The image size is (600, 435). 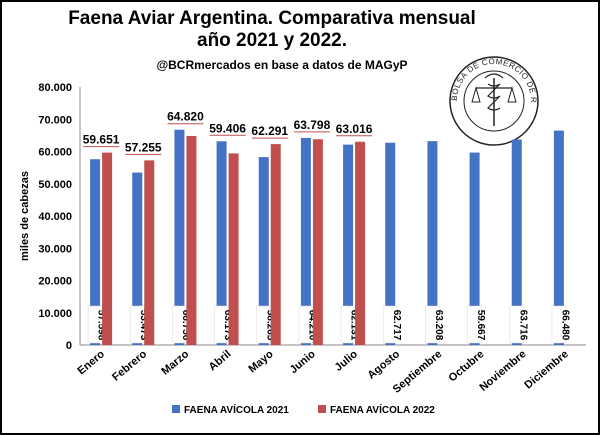 What do you see at coordinates (438, 325) in the screenshot?
I see `data-label-2021: 63.208` at bounding box center [438, 325].